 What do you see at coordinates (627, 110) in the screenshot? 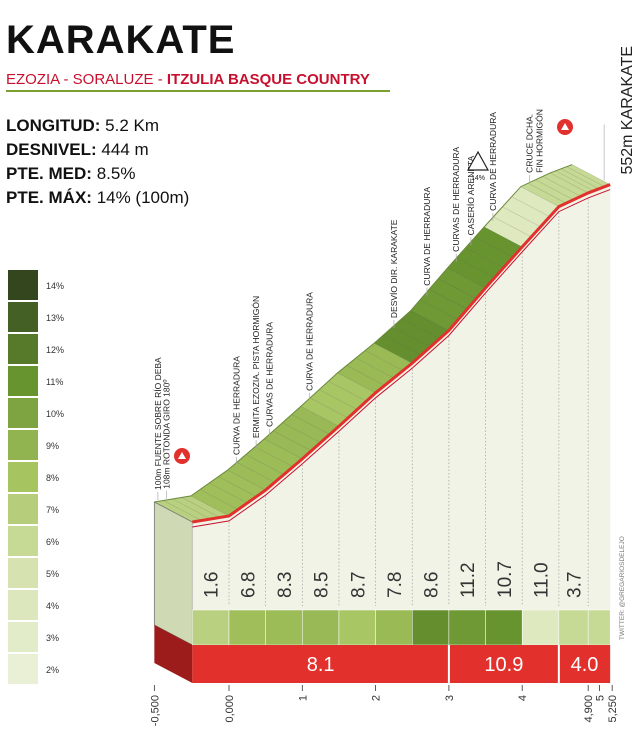
I see `summit-label: 552m KARAKATE` at bounding box center [627, 110].